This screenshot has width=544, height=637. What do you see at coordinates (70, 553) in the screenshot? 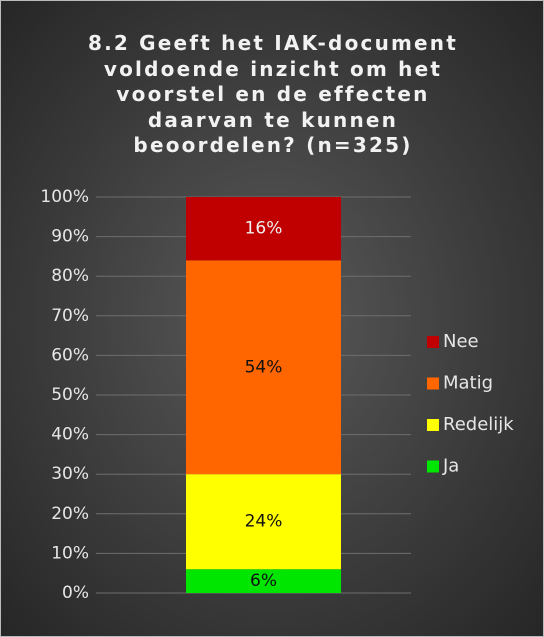
I see `y-tick-label: 10%` at bounding box center [70, 553].